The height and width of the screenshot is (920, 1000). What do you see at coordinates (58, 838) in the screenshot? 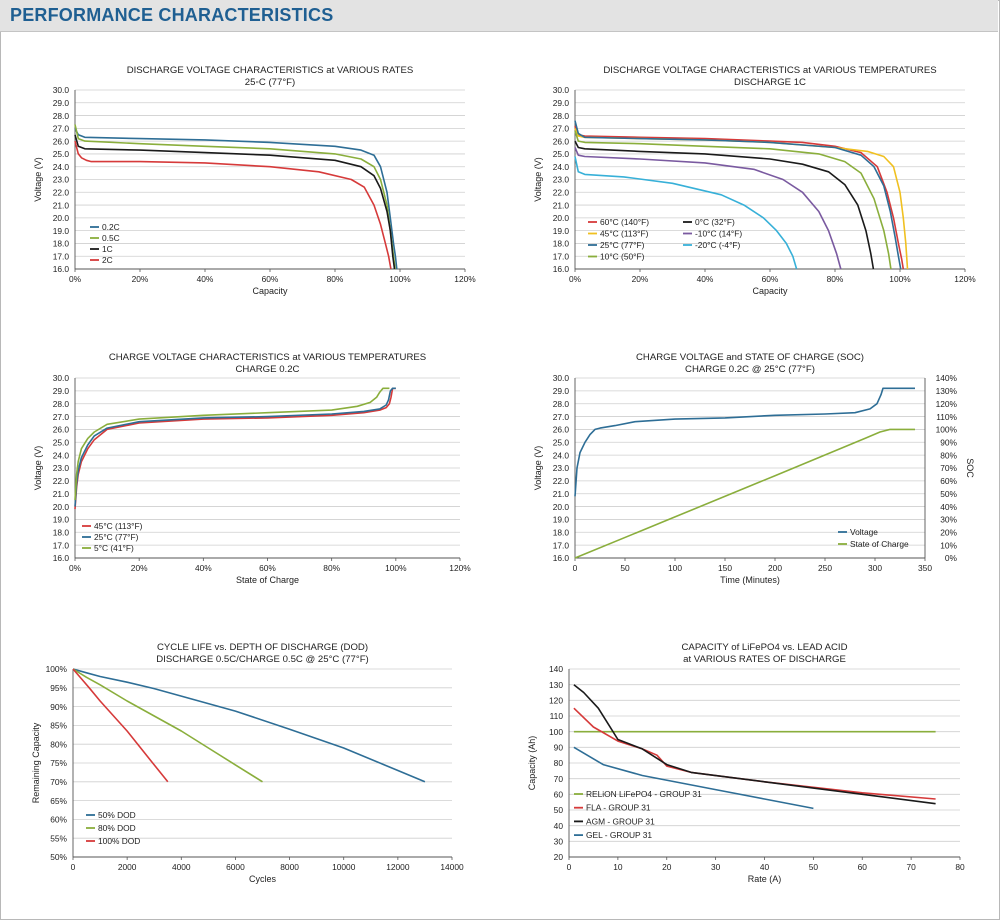
I see `y-tick-label: 55%` at bounding box center [58, 838].